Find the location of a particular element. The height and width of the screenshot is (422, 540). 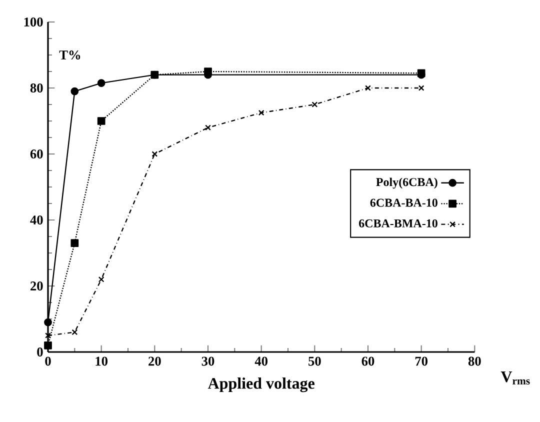

legend-label: Poly(6CBA) is located at coordinates (407, 183).